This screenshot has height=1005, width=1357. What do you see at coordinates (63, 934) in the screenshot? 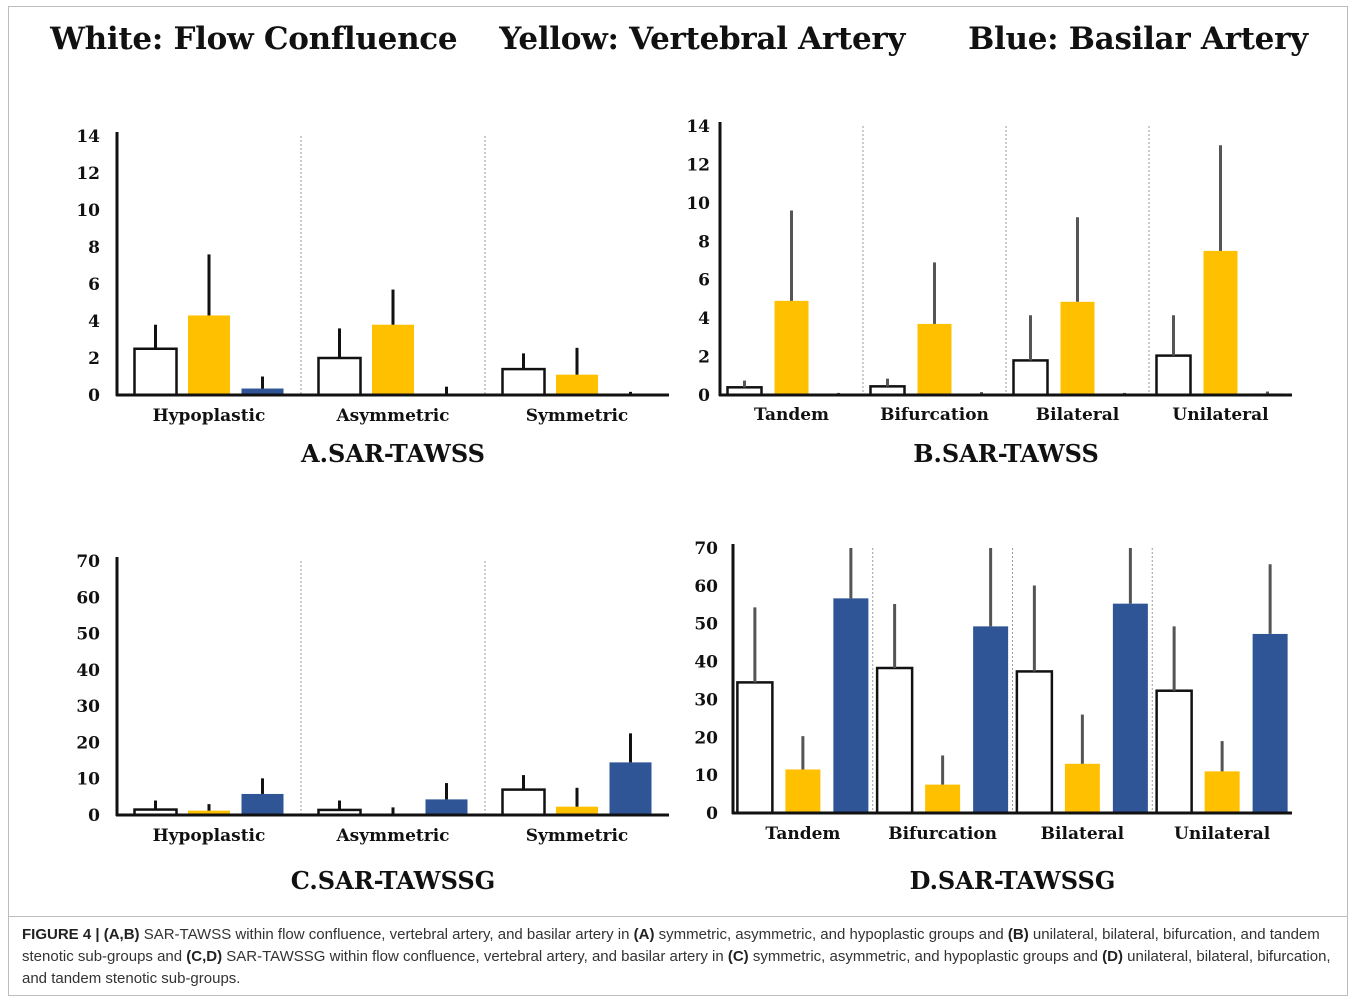
I see `caption-label: FIGURE 4 |` at bounding box center [63, 934].